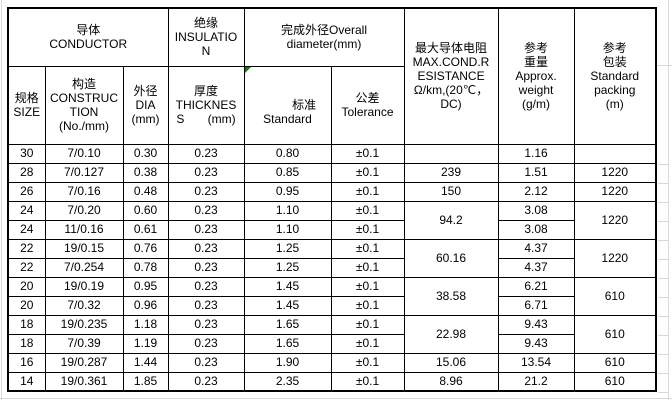 The image size is (672, 400). Describe the element at coordinates (536, 305) in the screenshot. I see `cell-weight: 6.71` at that location.